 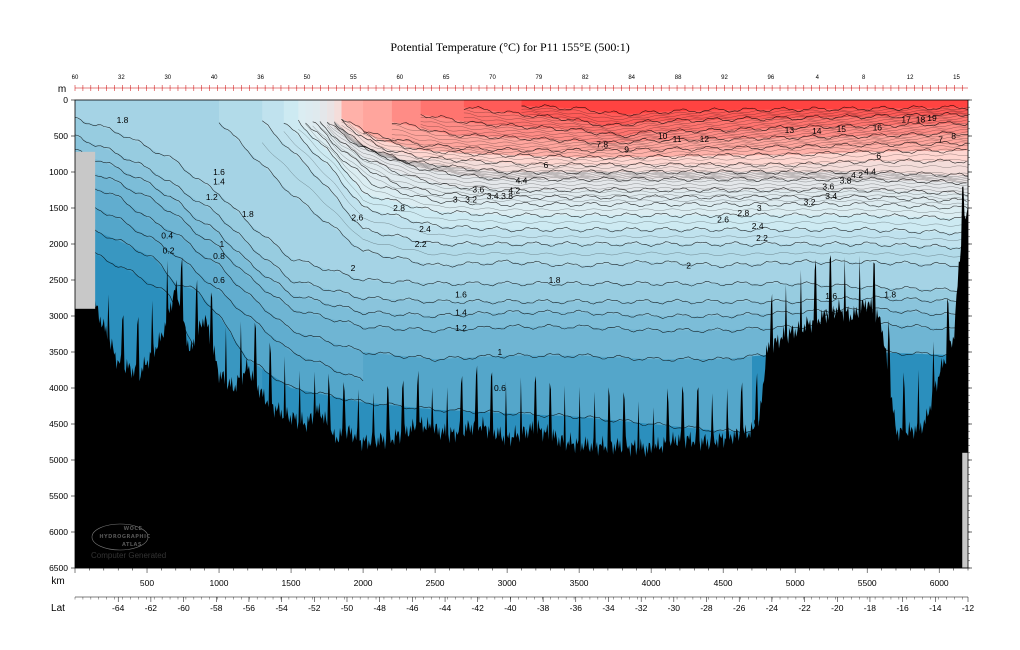 I want to click on contour-label: 10, so click(x=663, y=136).